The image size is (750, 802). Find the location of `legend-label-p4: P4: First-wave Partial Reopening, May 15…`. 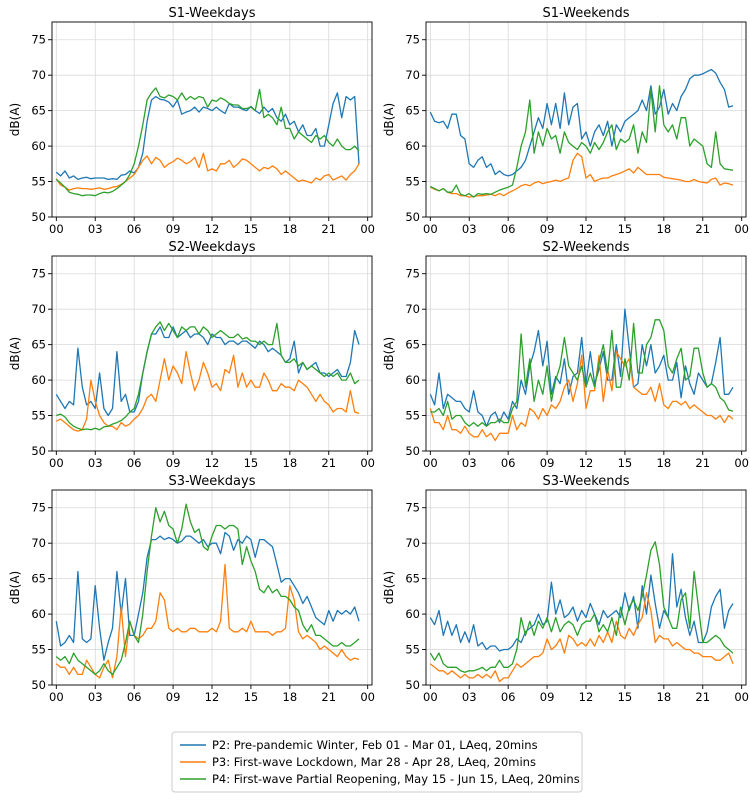

legend-label-p4: P4: First-wave Partial Reopening, May 15… is located at coordinates (396, 779).